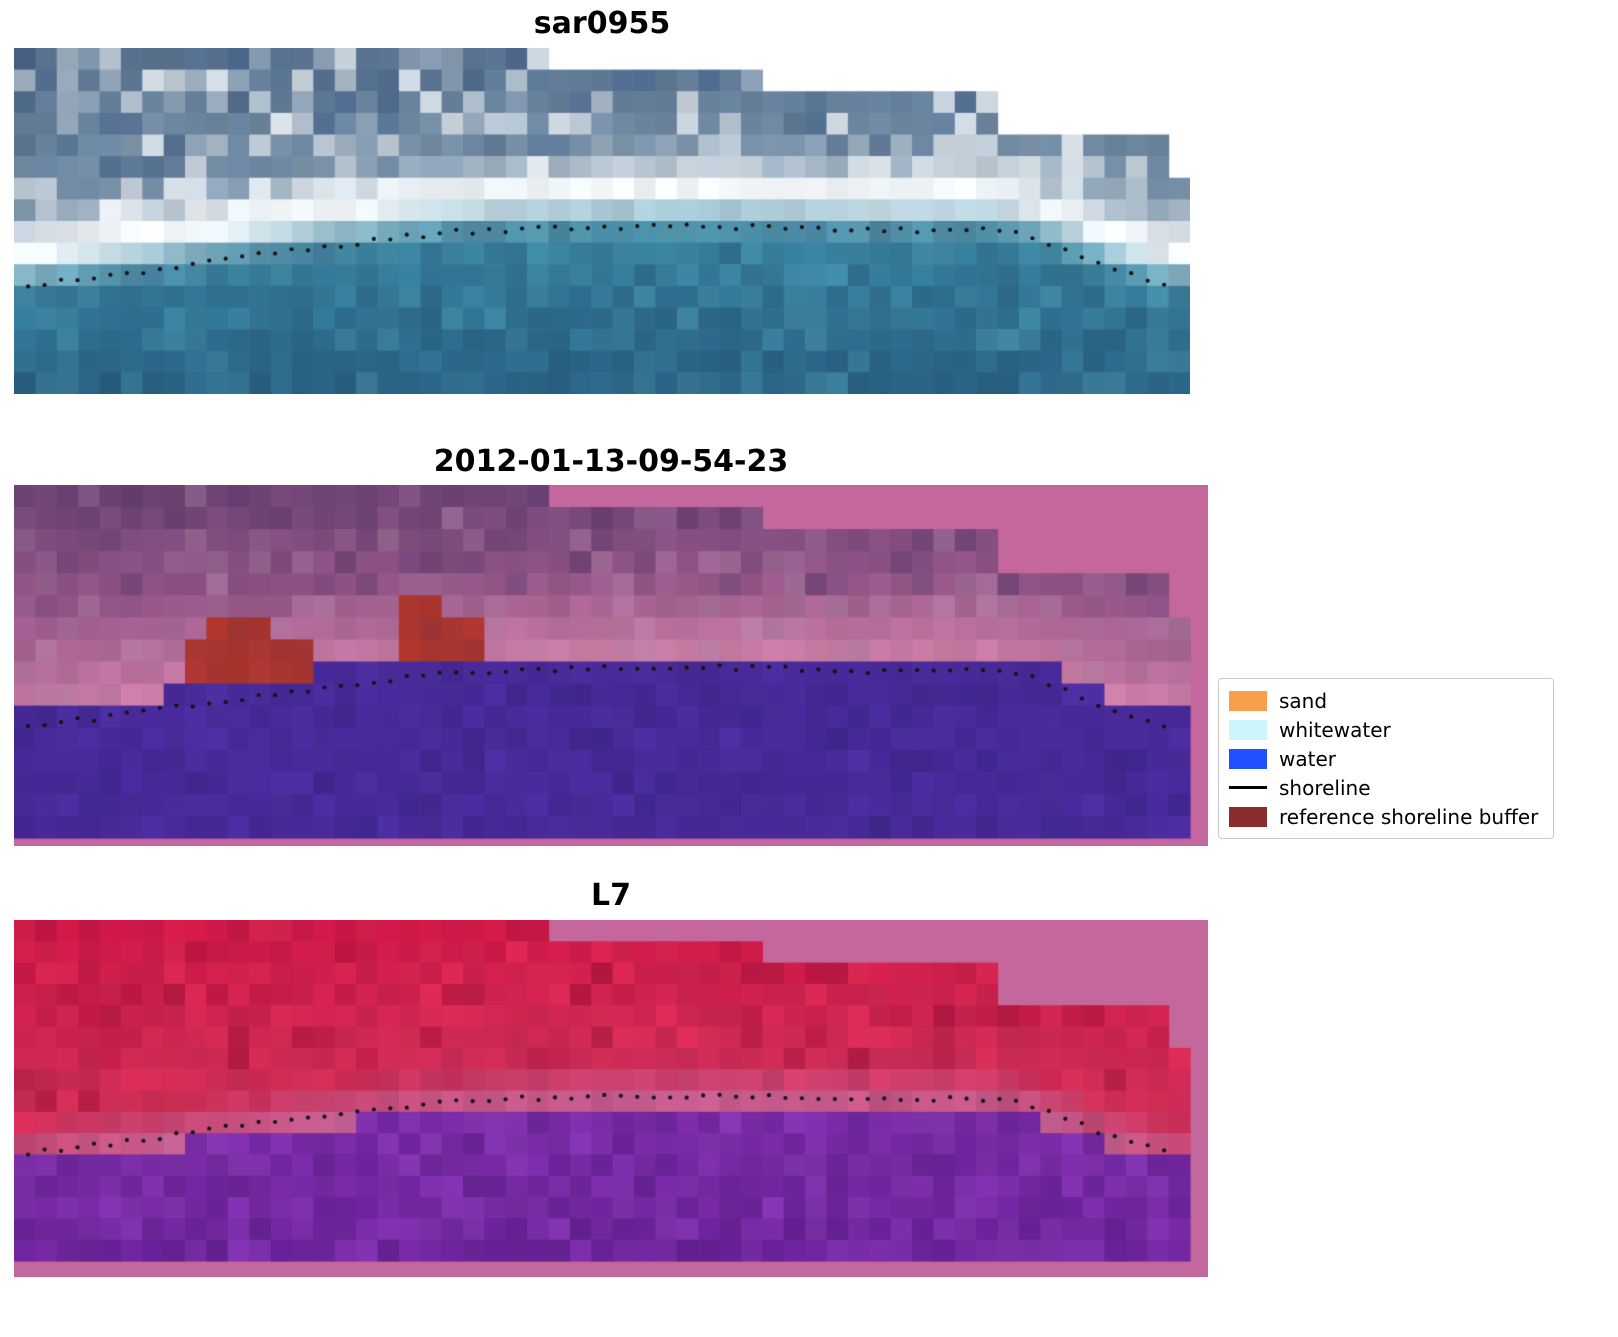 This screenshot has height=1337, width=1618. I want to click on shoreline-line-swatch, so click(1248, 787).